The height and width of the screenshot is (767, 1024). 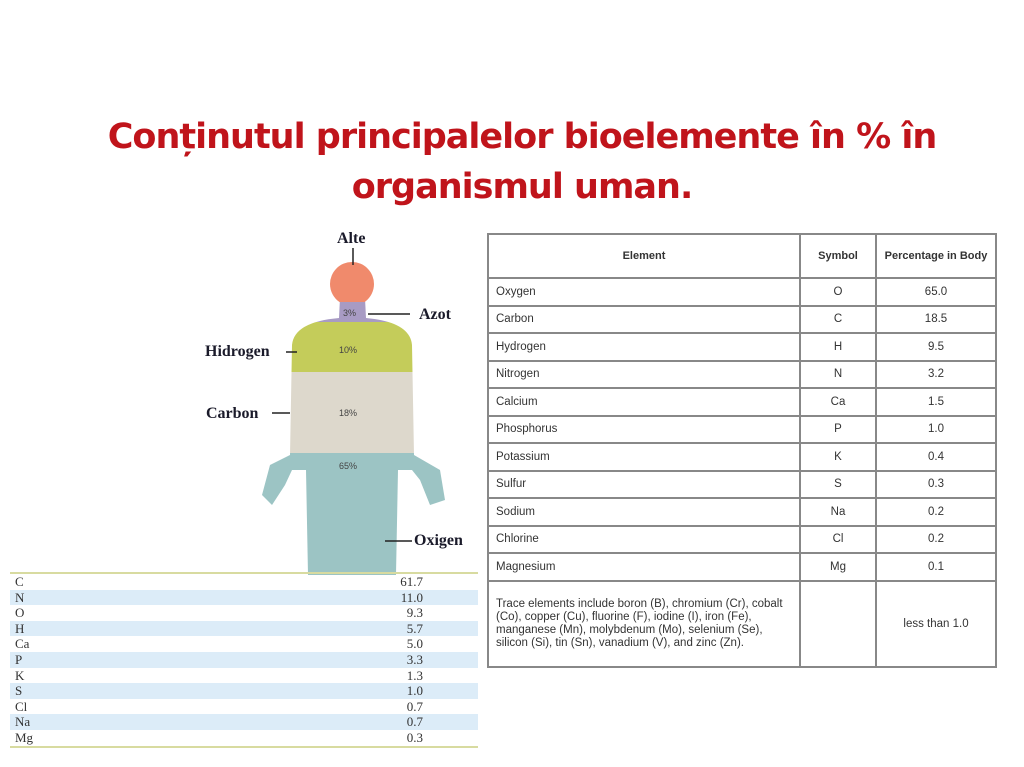 What do you see at coordinates (644, 484) in the screenshot?
I see `element-cell: Sulfur` at bounding box center [644, 484].